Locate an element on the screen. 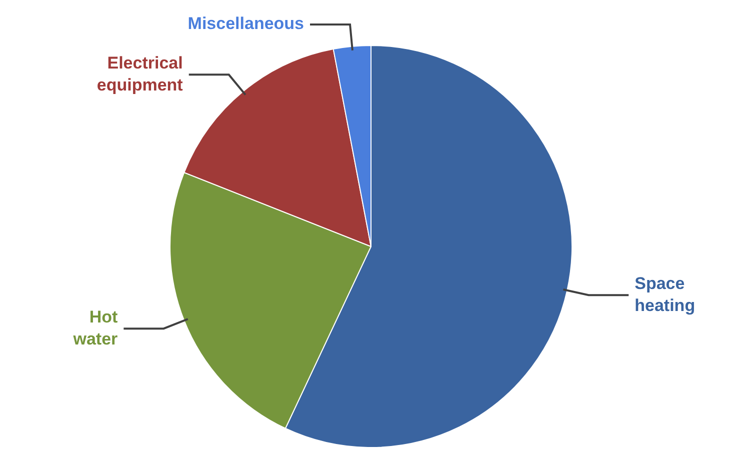 Image resolution: width=742 pixels, height=453 pixels. slice-label: Space heating is located at coordinates (665, 294).